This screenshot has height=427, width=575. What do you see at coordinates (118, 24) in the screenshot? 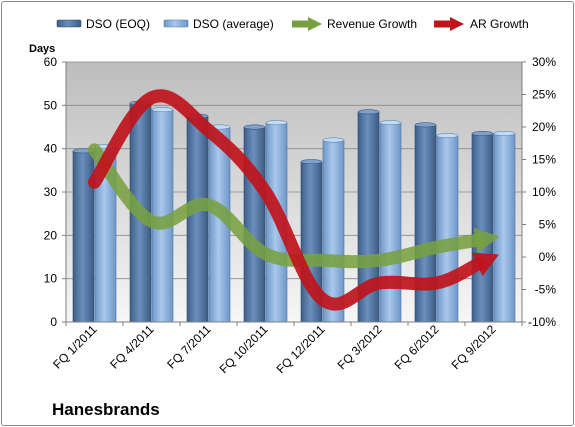
I see `legend-label-dso-eoq: DSO (EOQ)` at bounding box center [118, 24].